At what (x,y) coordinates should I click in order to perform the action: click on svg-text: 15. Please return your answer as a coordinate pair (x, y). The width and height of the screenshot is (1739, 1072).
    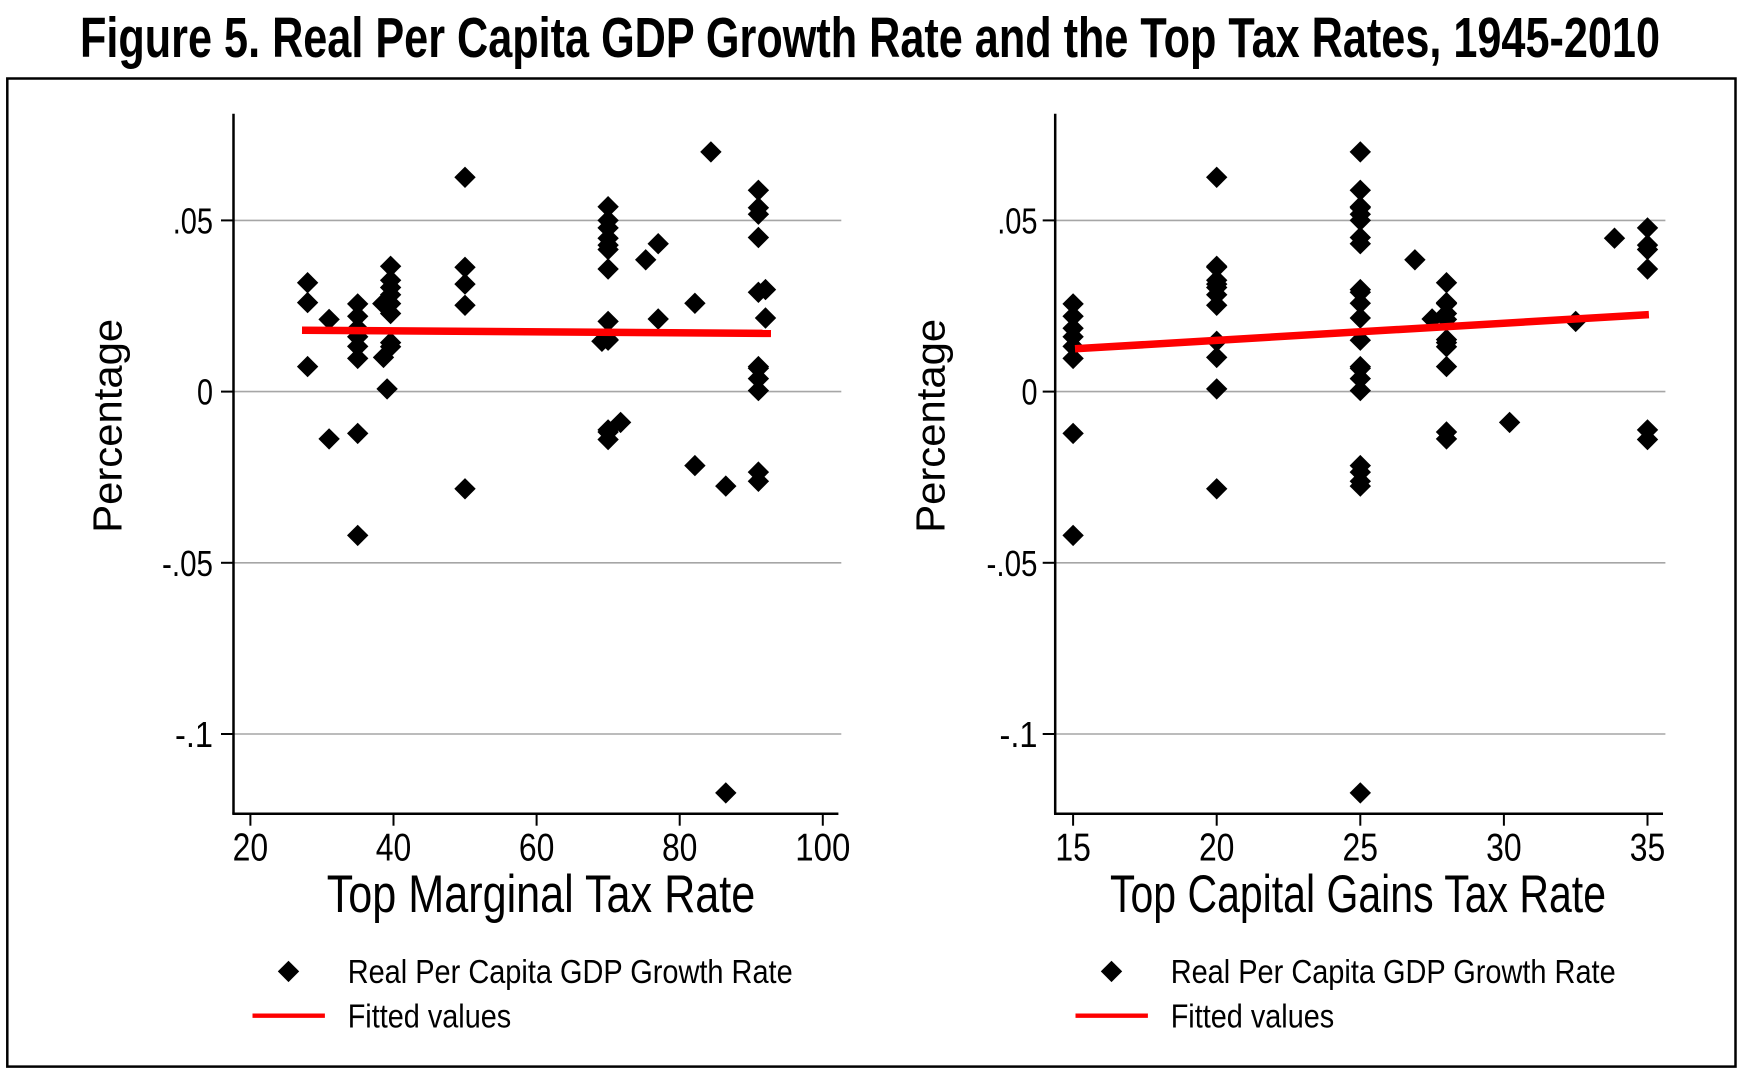
    Looking at the image, I should click on (1073, 848).